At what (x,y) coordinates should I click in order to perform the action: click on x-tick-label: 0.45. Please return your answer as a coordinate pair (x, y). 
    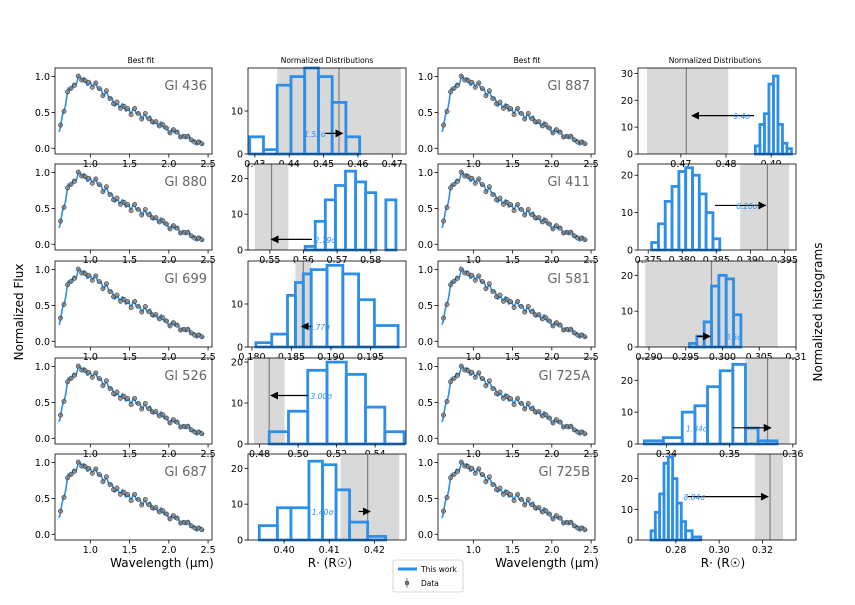
    Looking at the image, I should click on (323, 164).